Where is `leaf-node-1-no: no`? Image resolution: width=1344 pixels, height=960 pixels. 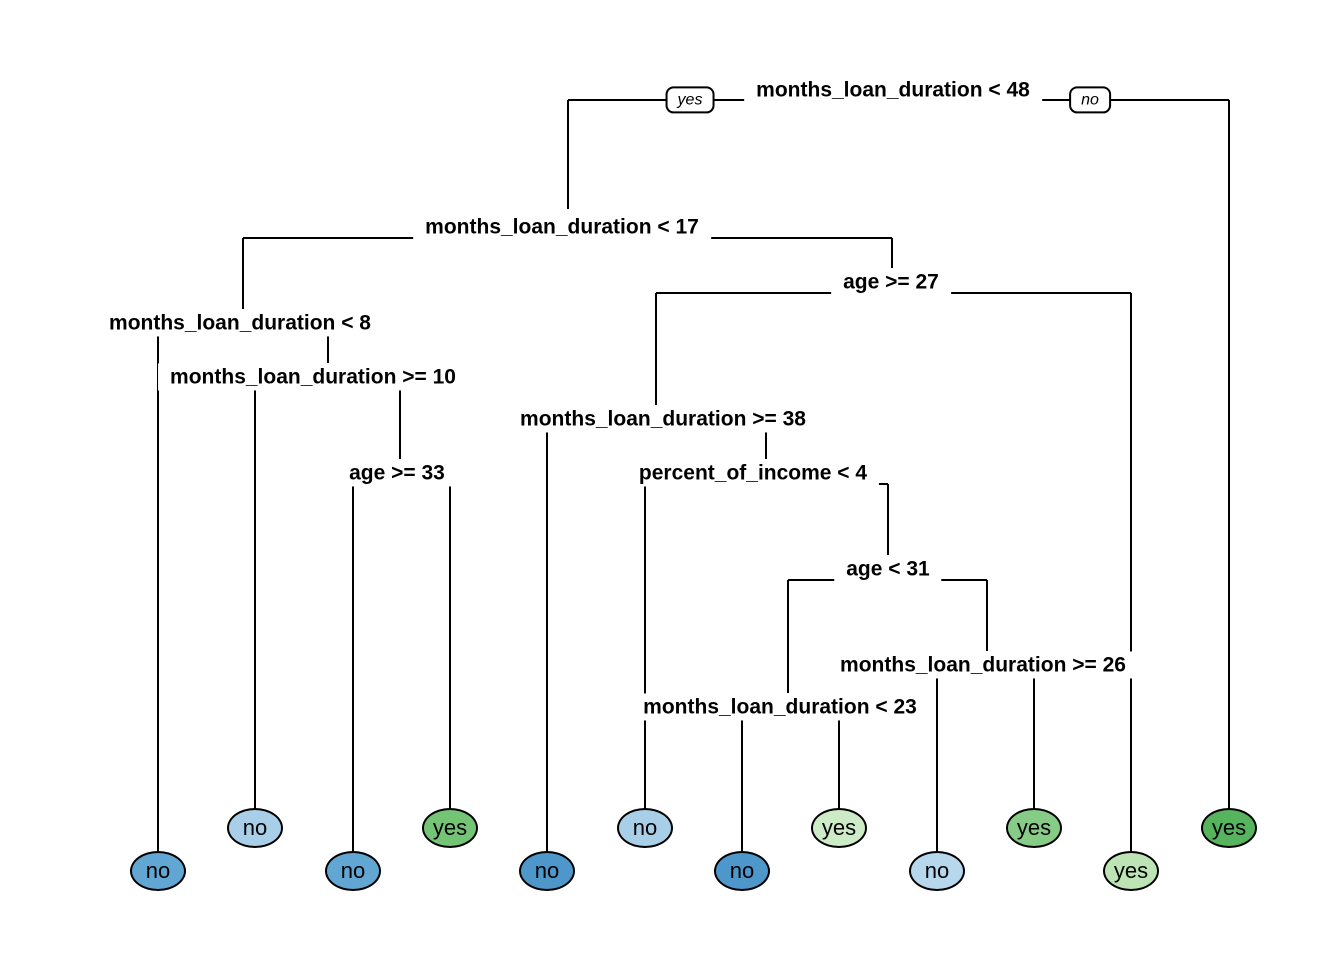 leaf-node-1-no: no is located at coordinates (158, 871).